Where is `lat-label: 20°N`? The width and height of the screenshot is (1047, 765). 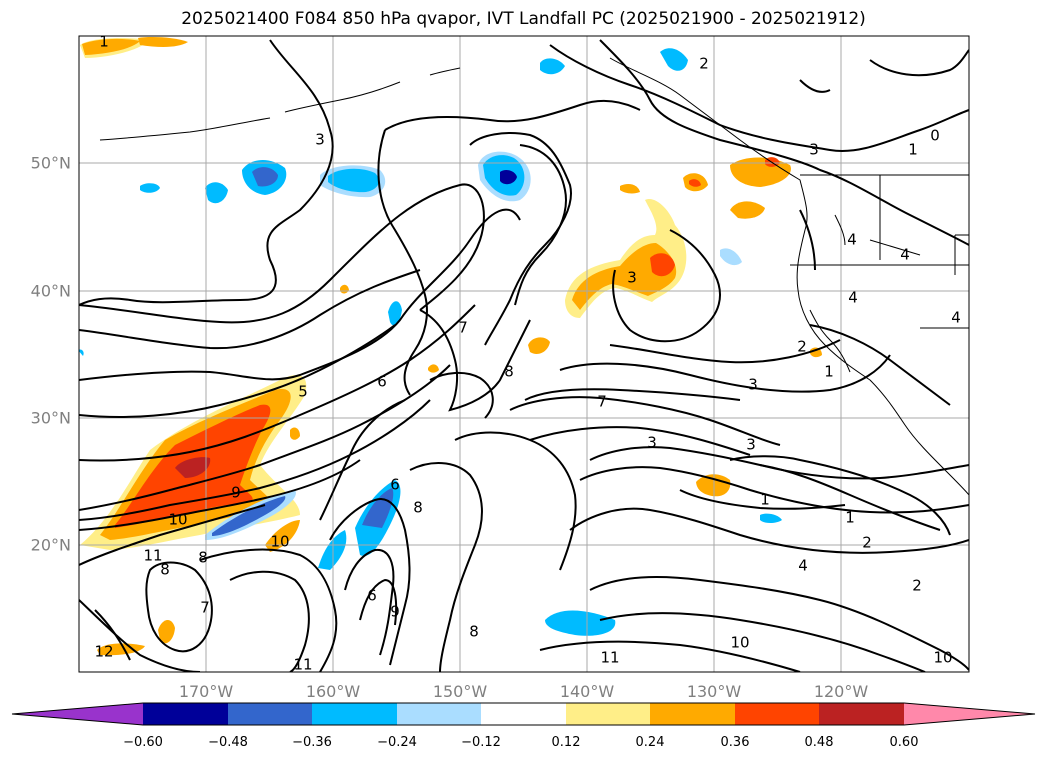
lat-label: 20°N is located at coordinates (51, 545).